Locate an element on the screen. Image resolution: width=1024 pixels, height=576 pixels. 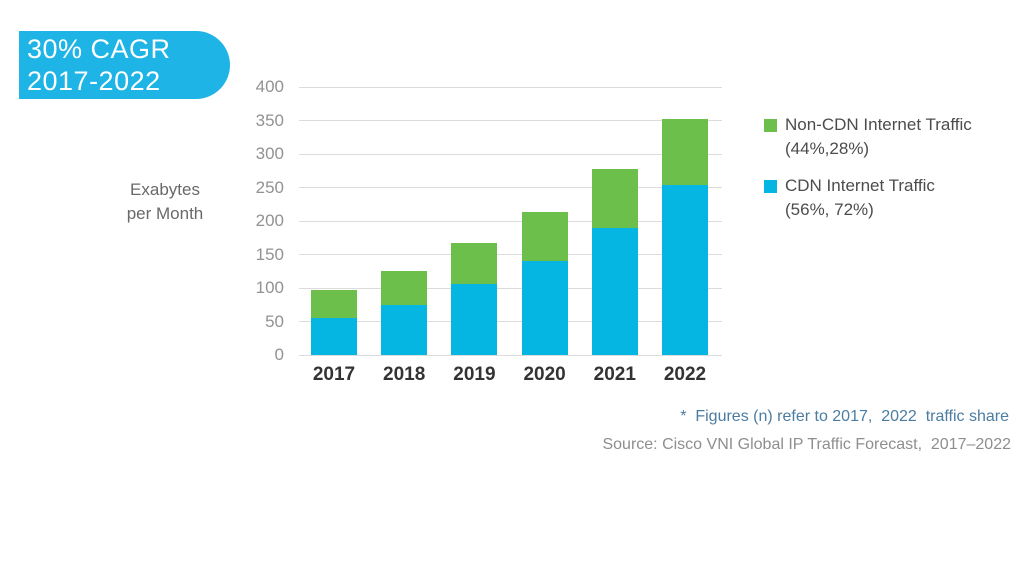
x-axis-tick-label: 2019 is located at coordinates (474, 374).